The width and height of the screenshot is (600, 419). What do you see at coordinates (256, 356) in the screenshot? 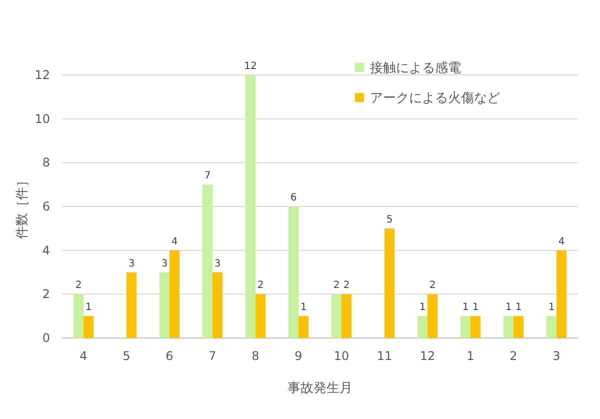
I see `x-tick-label: 8` at bounding box center [256, 356].